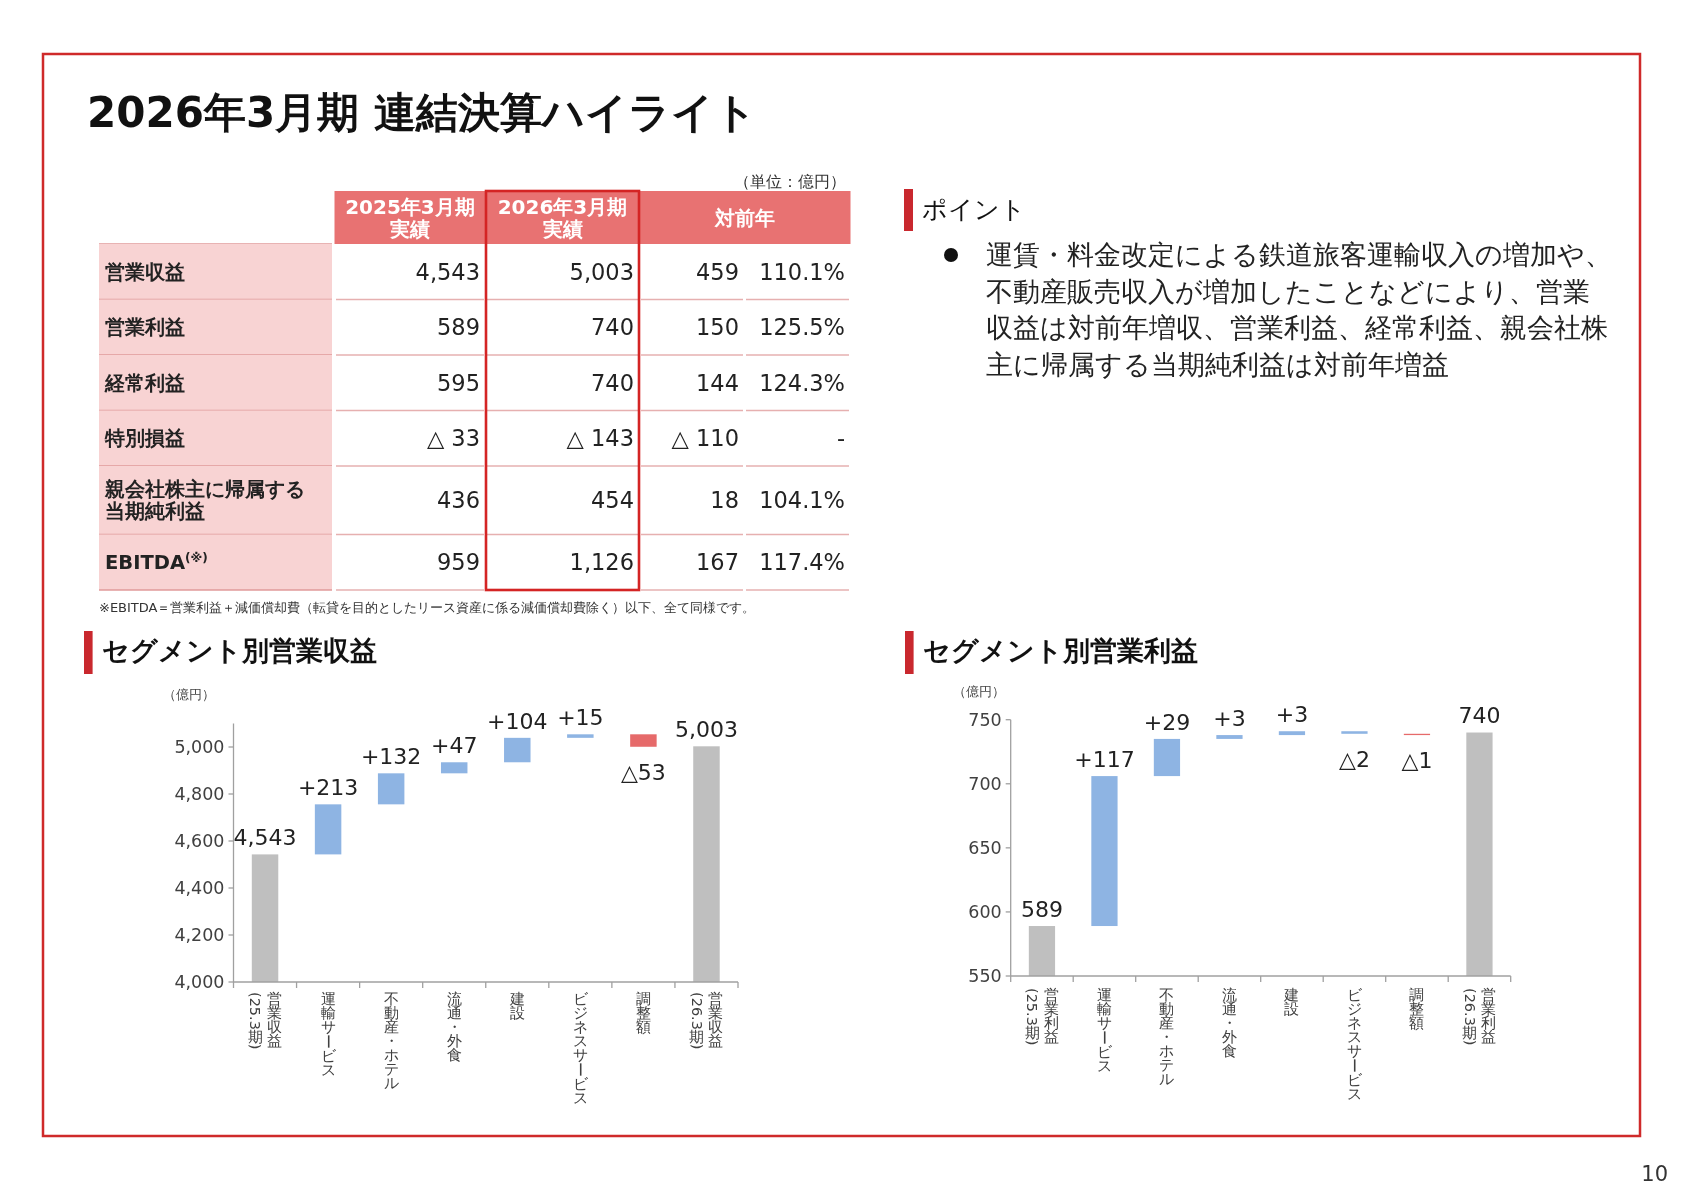 Image resolution: width=1683 pixels, height=1190 pixels. Describe the element at coordinates (199, 747) in the screenshot. I see `y-tick-label: 5,000` at that location.